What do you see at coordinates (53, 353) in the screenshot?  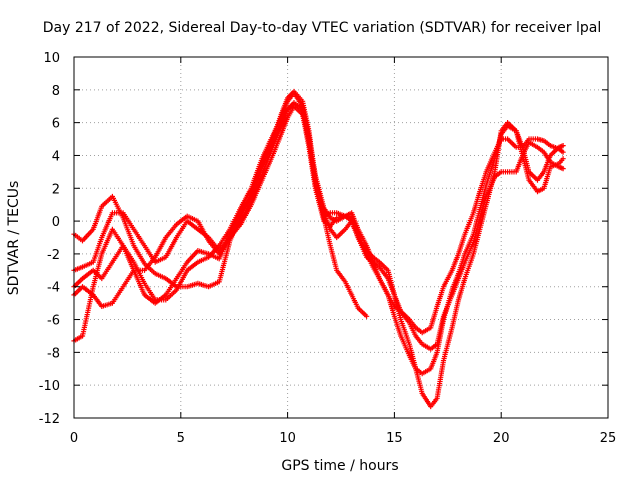 I see `y-tick-label: -8` at bounding box center [53, 353].